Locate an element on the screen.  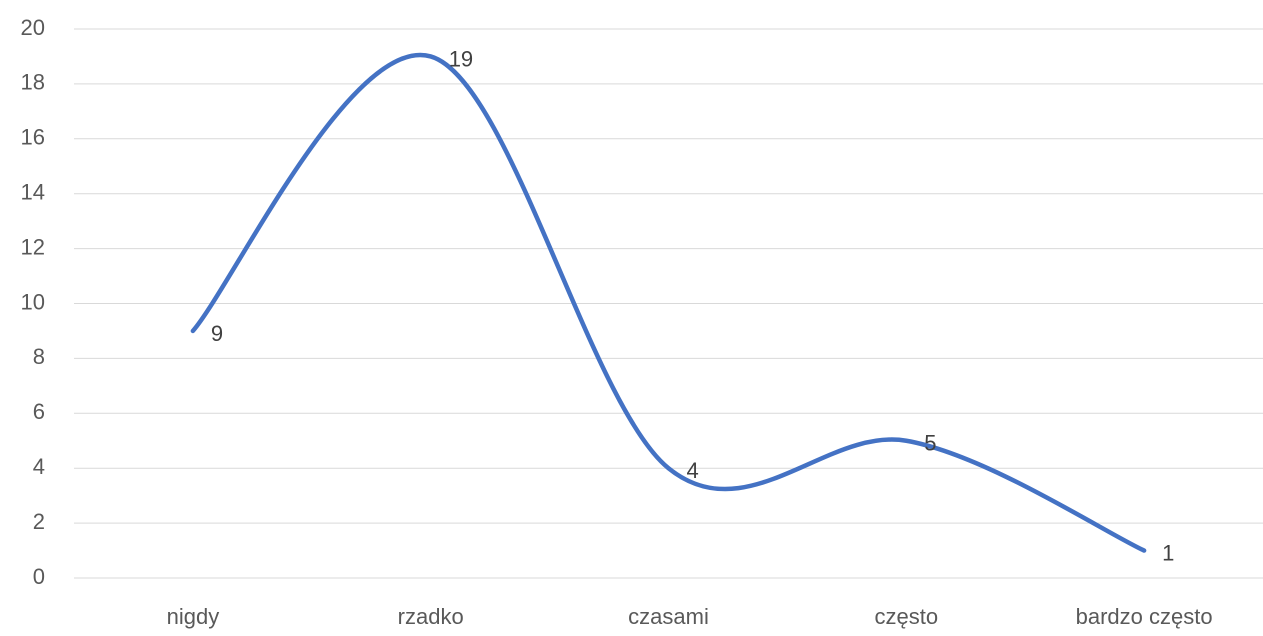
x-tick-label: bardzo często is located at coordinates (1144, 616).